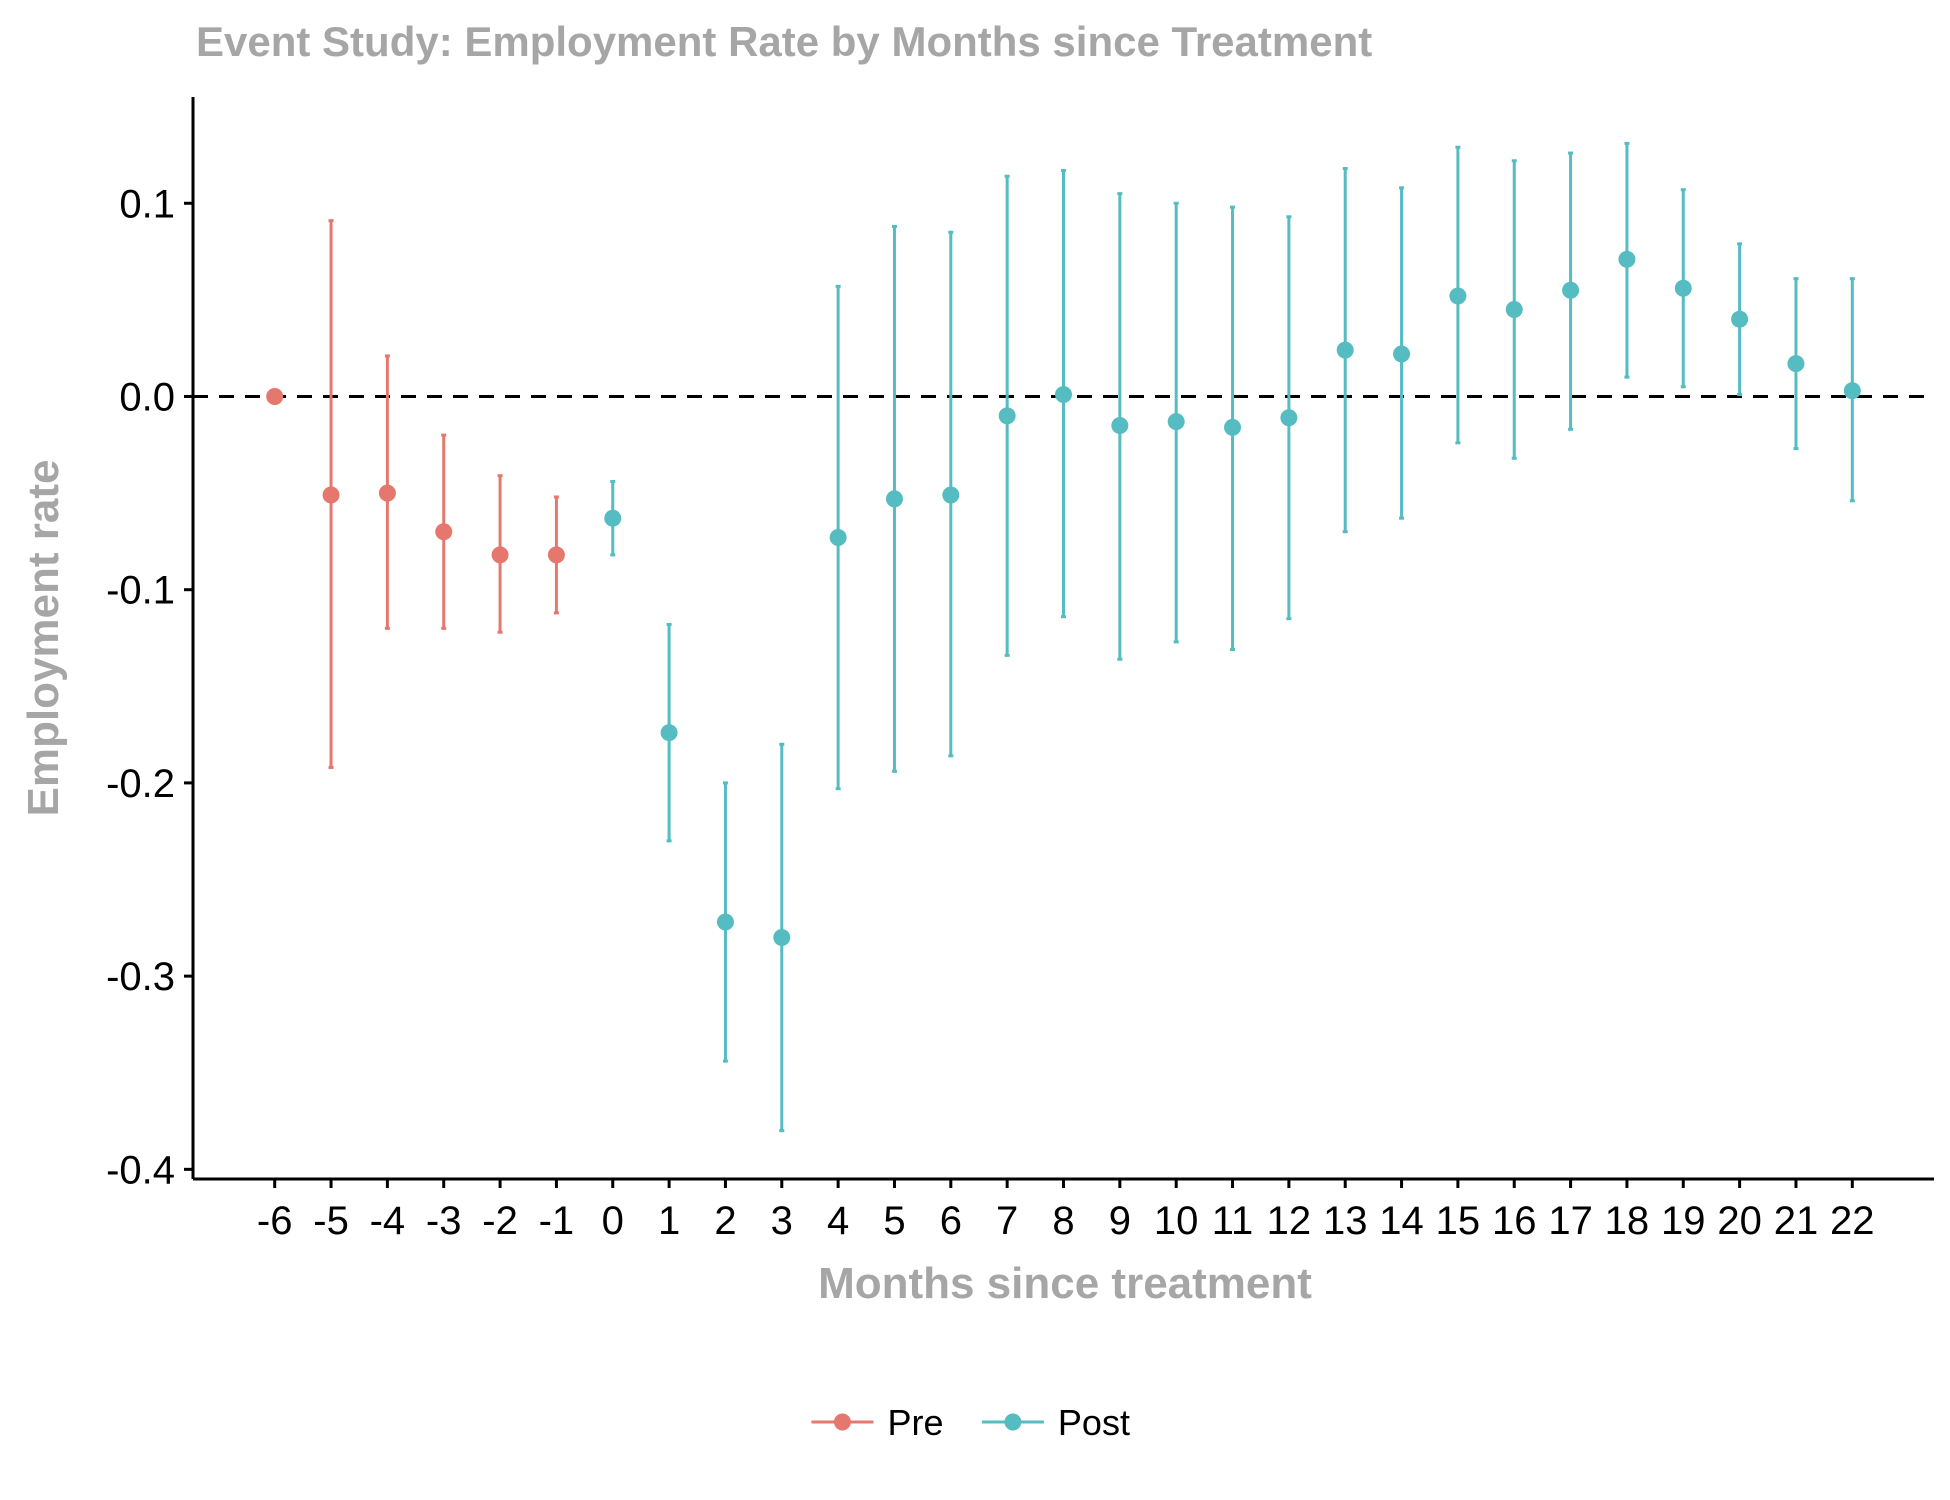 The height and width of the screenshot is (1500, 1950). What do you see at coordinates (331, 1221) in the screenshot?
I see `x-tick-label: -5` at bounding box center [331, 1221].